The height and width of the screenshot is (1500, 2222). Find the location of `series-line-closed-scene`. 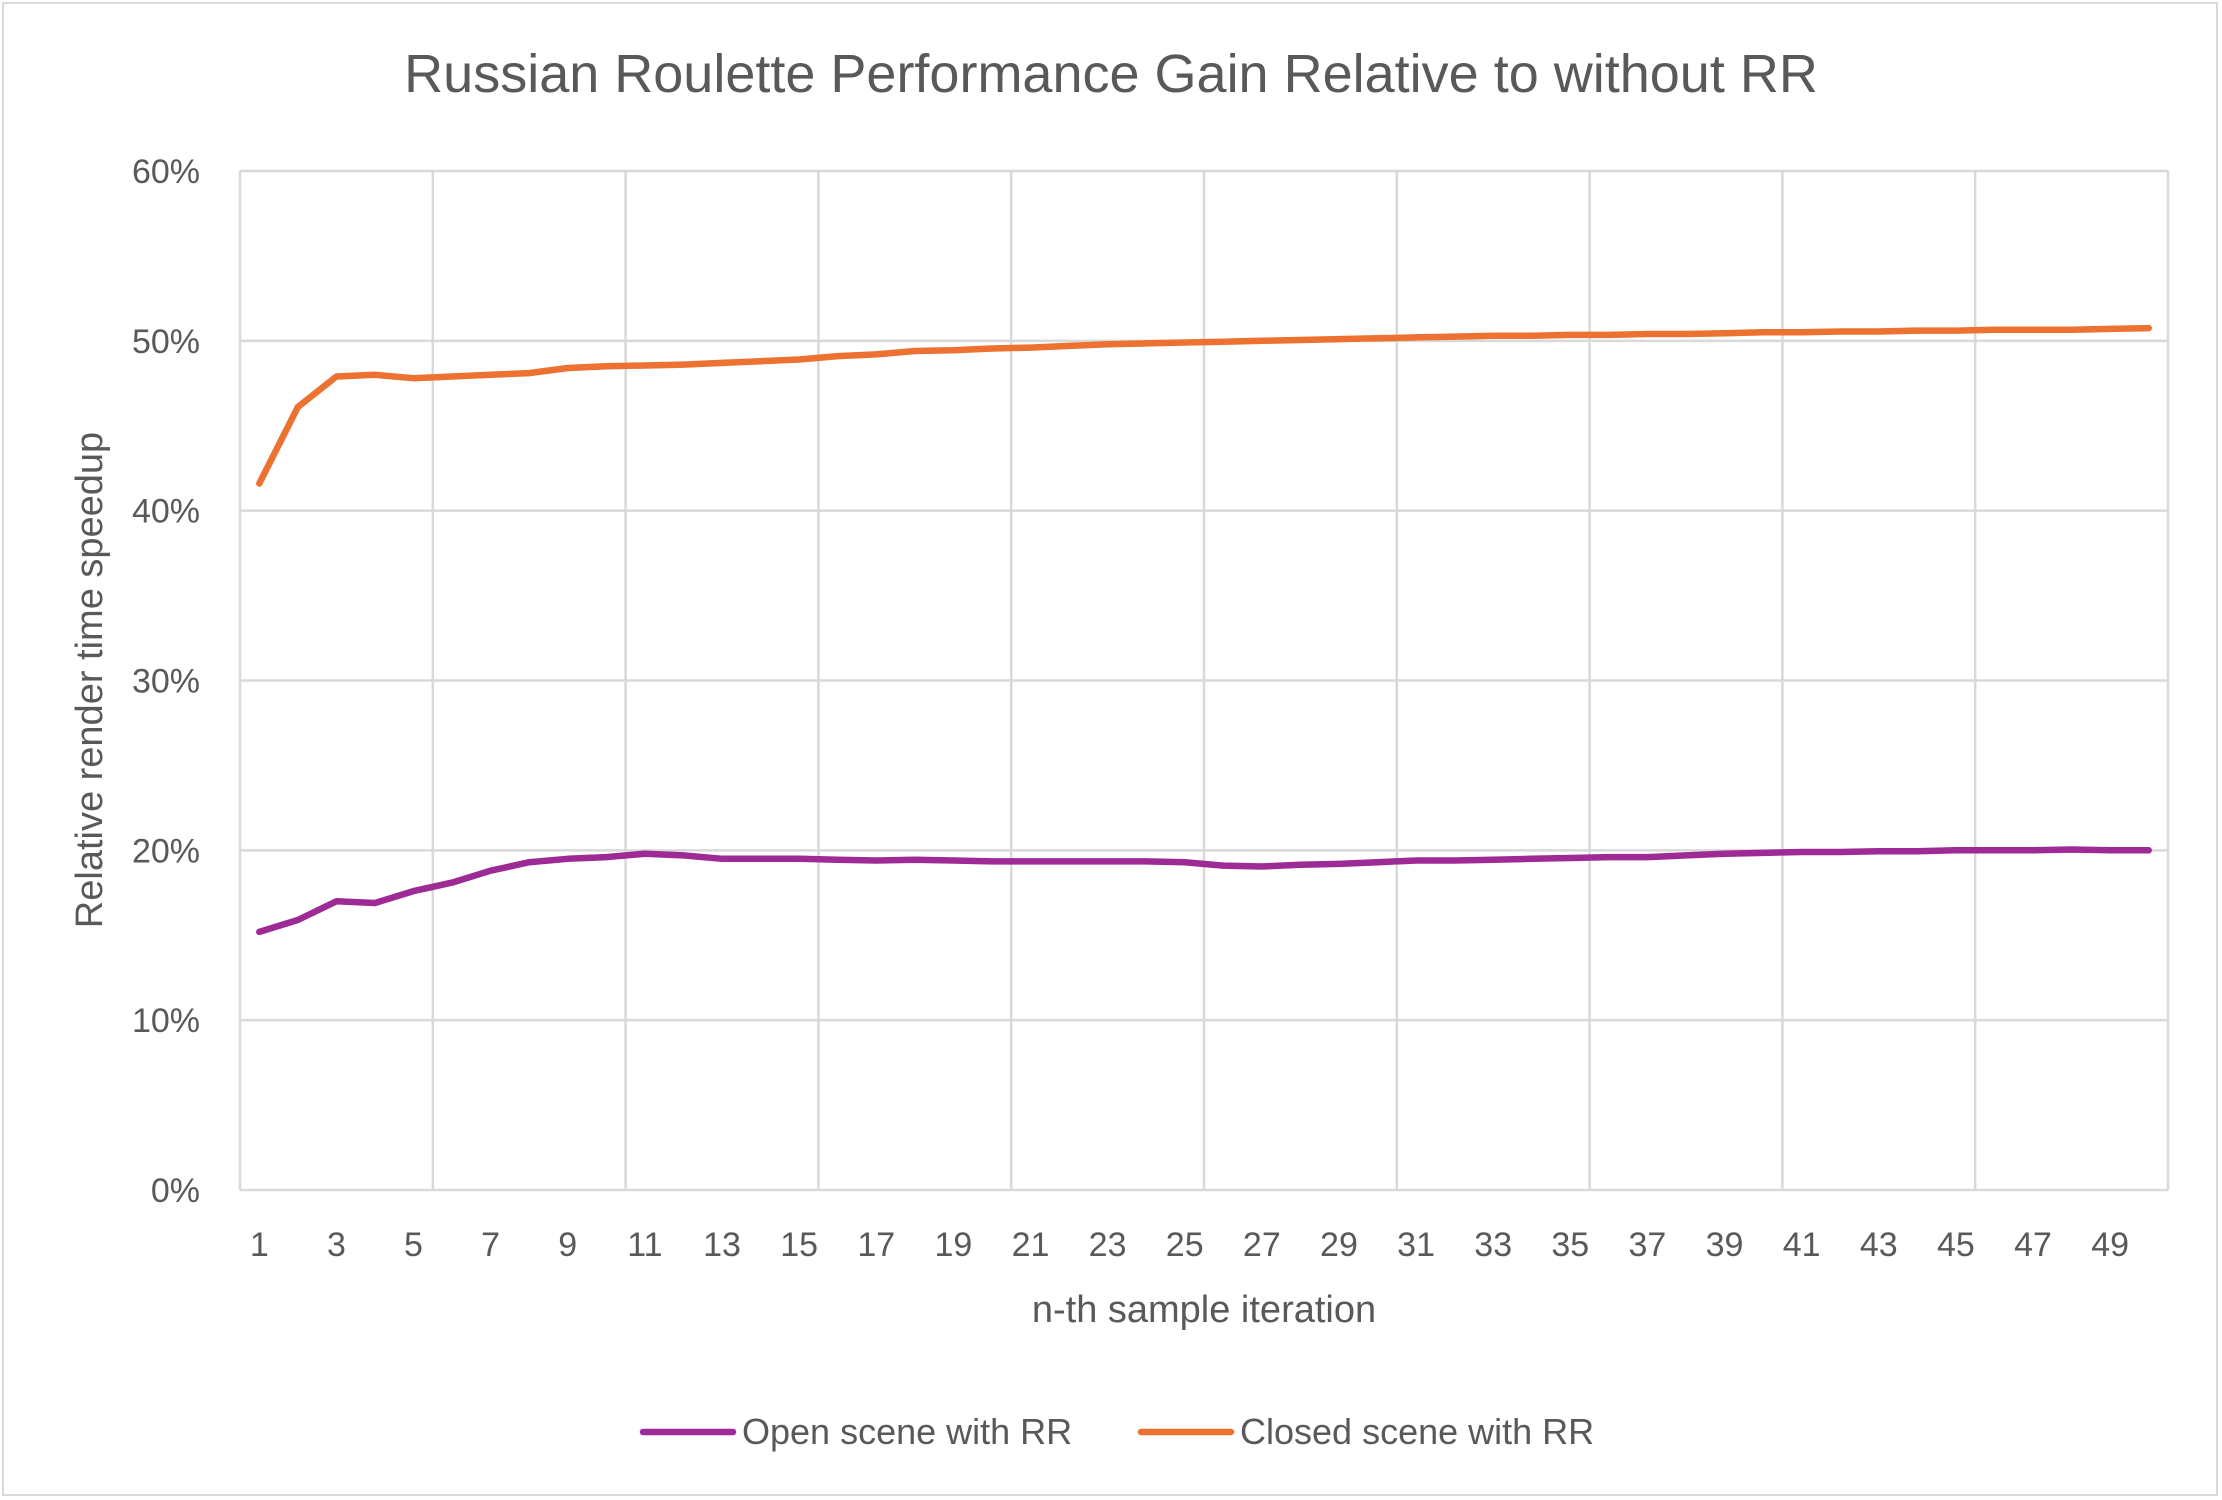

series-line-closed-scene is located at coordinates (1204, 405).